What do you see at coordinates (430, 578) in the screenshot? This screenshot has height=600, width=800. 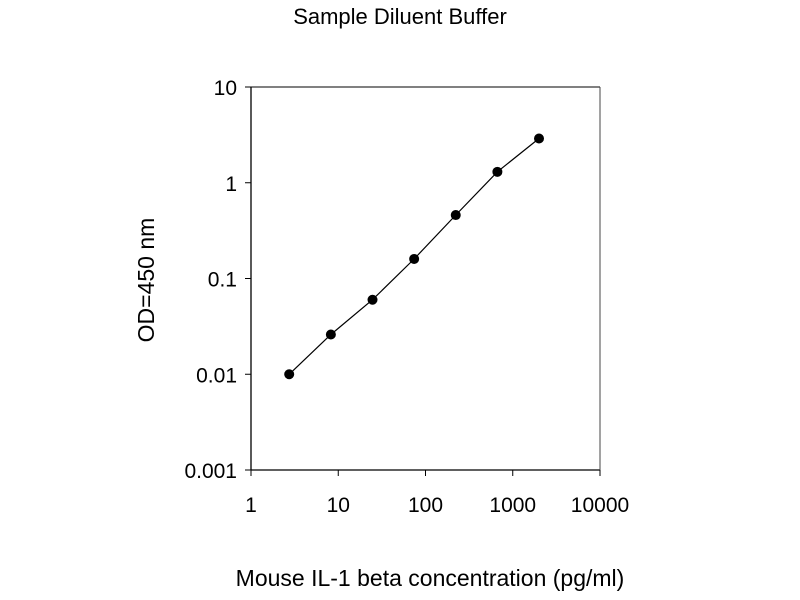 I see `x-axis-label: Mouse IL-1 beta concentration (pg/ml)` at bounding box center [430, 578].